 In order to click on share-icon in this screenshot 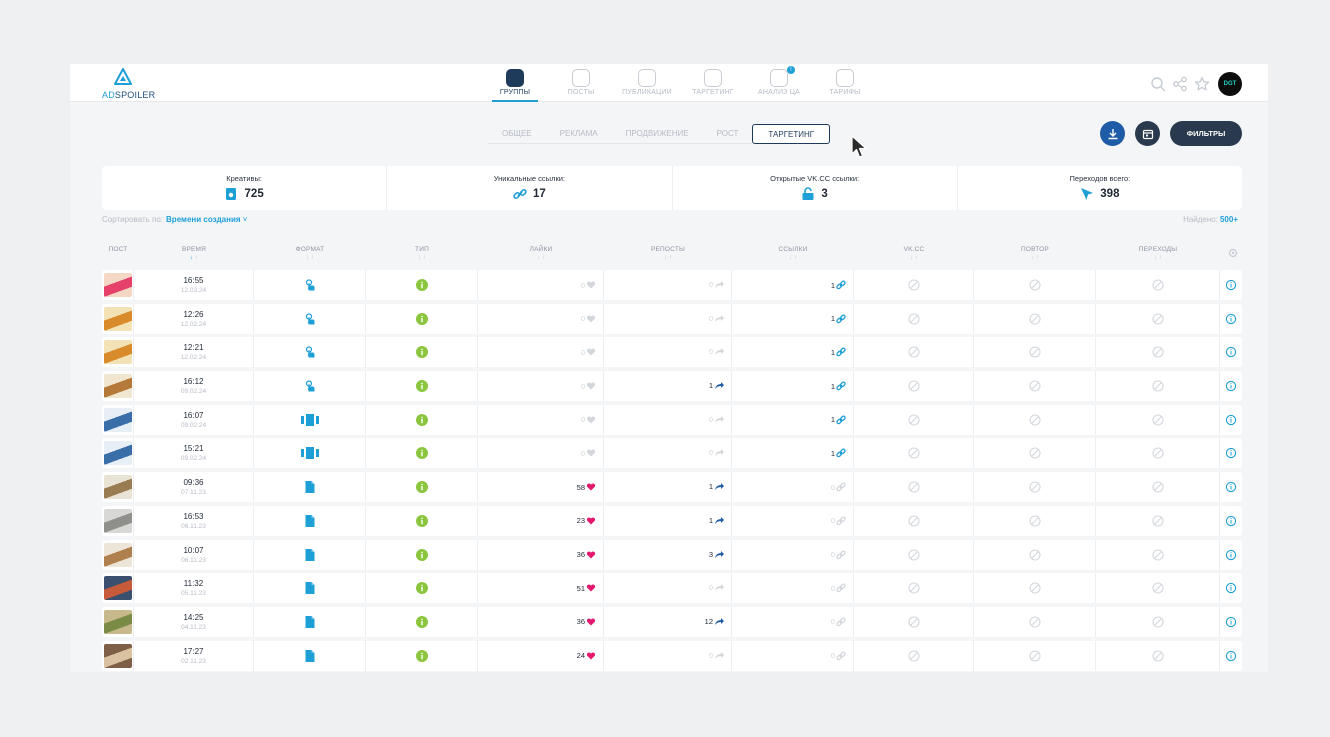, I will do `click(1180, 84)`.